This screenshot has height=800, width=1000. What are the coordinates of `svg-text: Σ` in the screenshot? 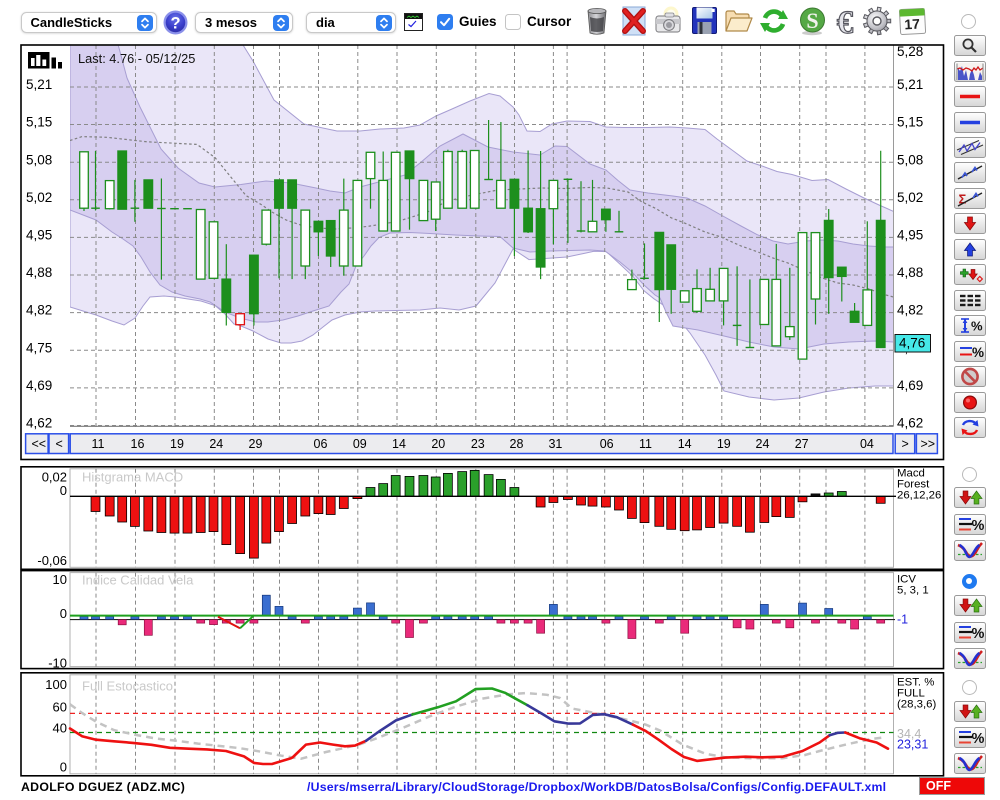 It's located at (962, 198).